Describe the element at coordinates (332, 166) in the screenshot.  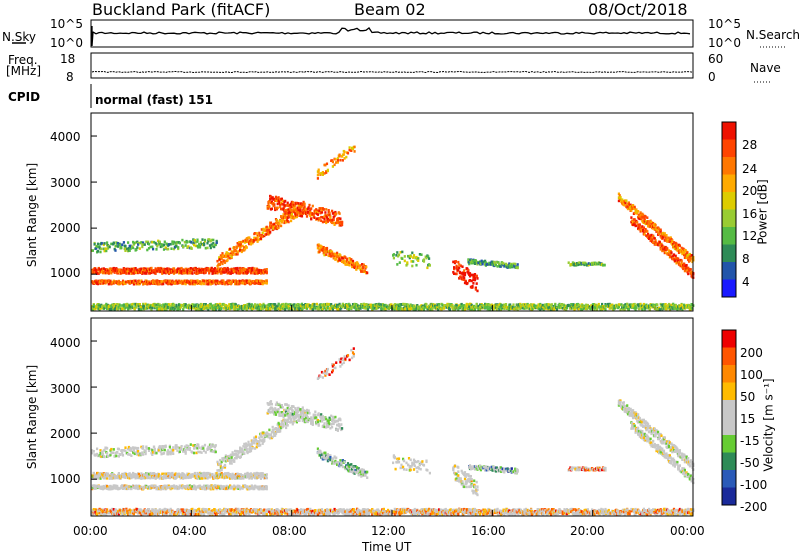
I see `power-cell-1945` at that location.